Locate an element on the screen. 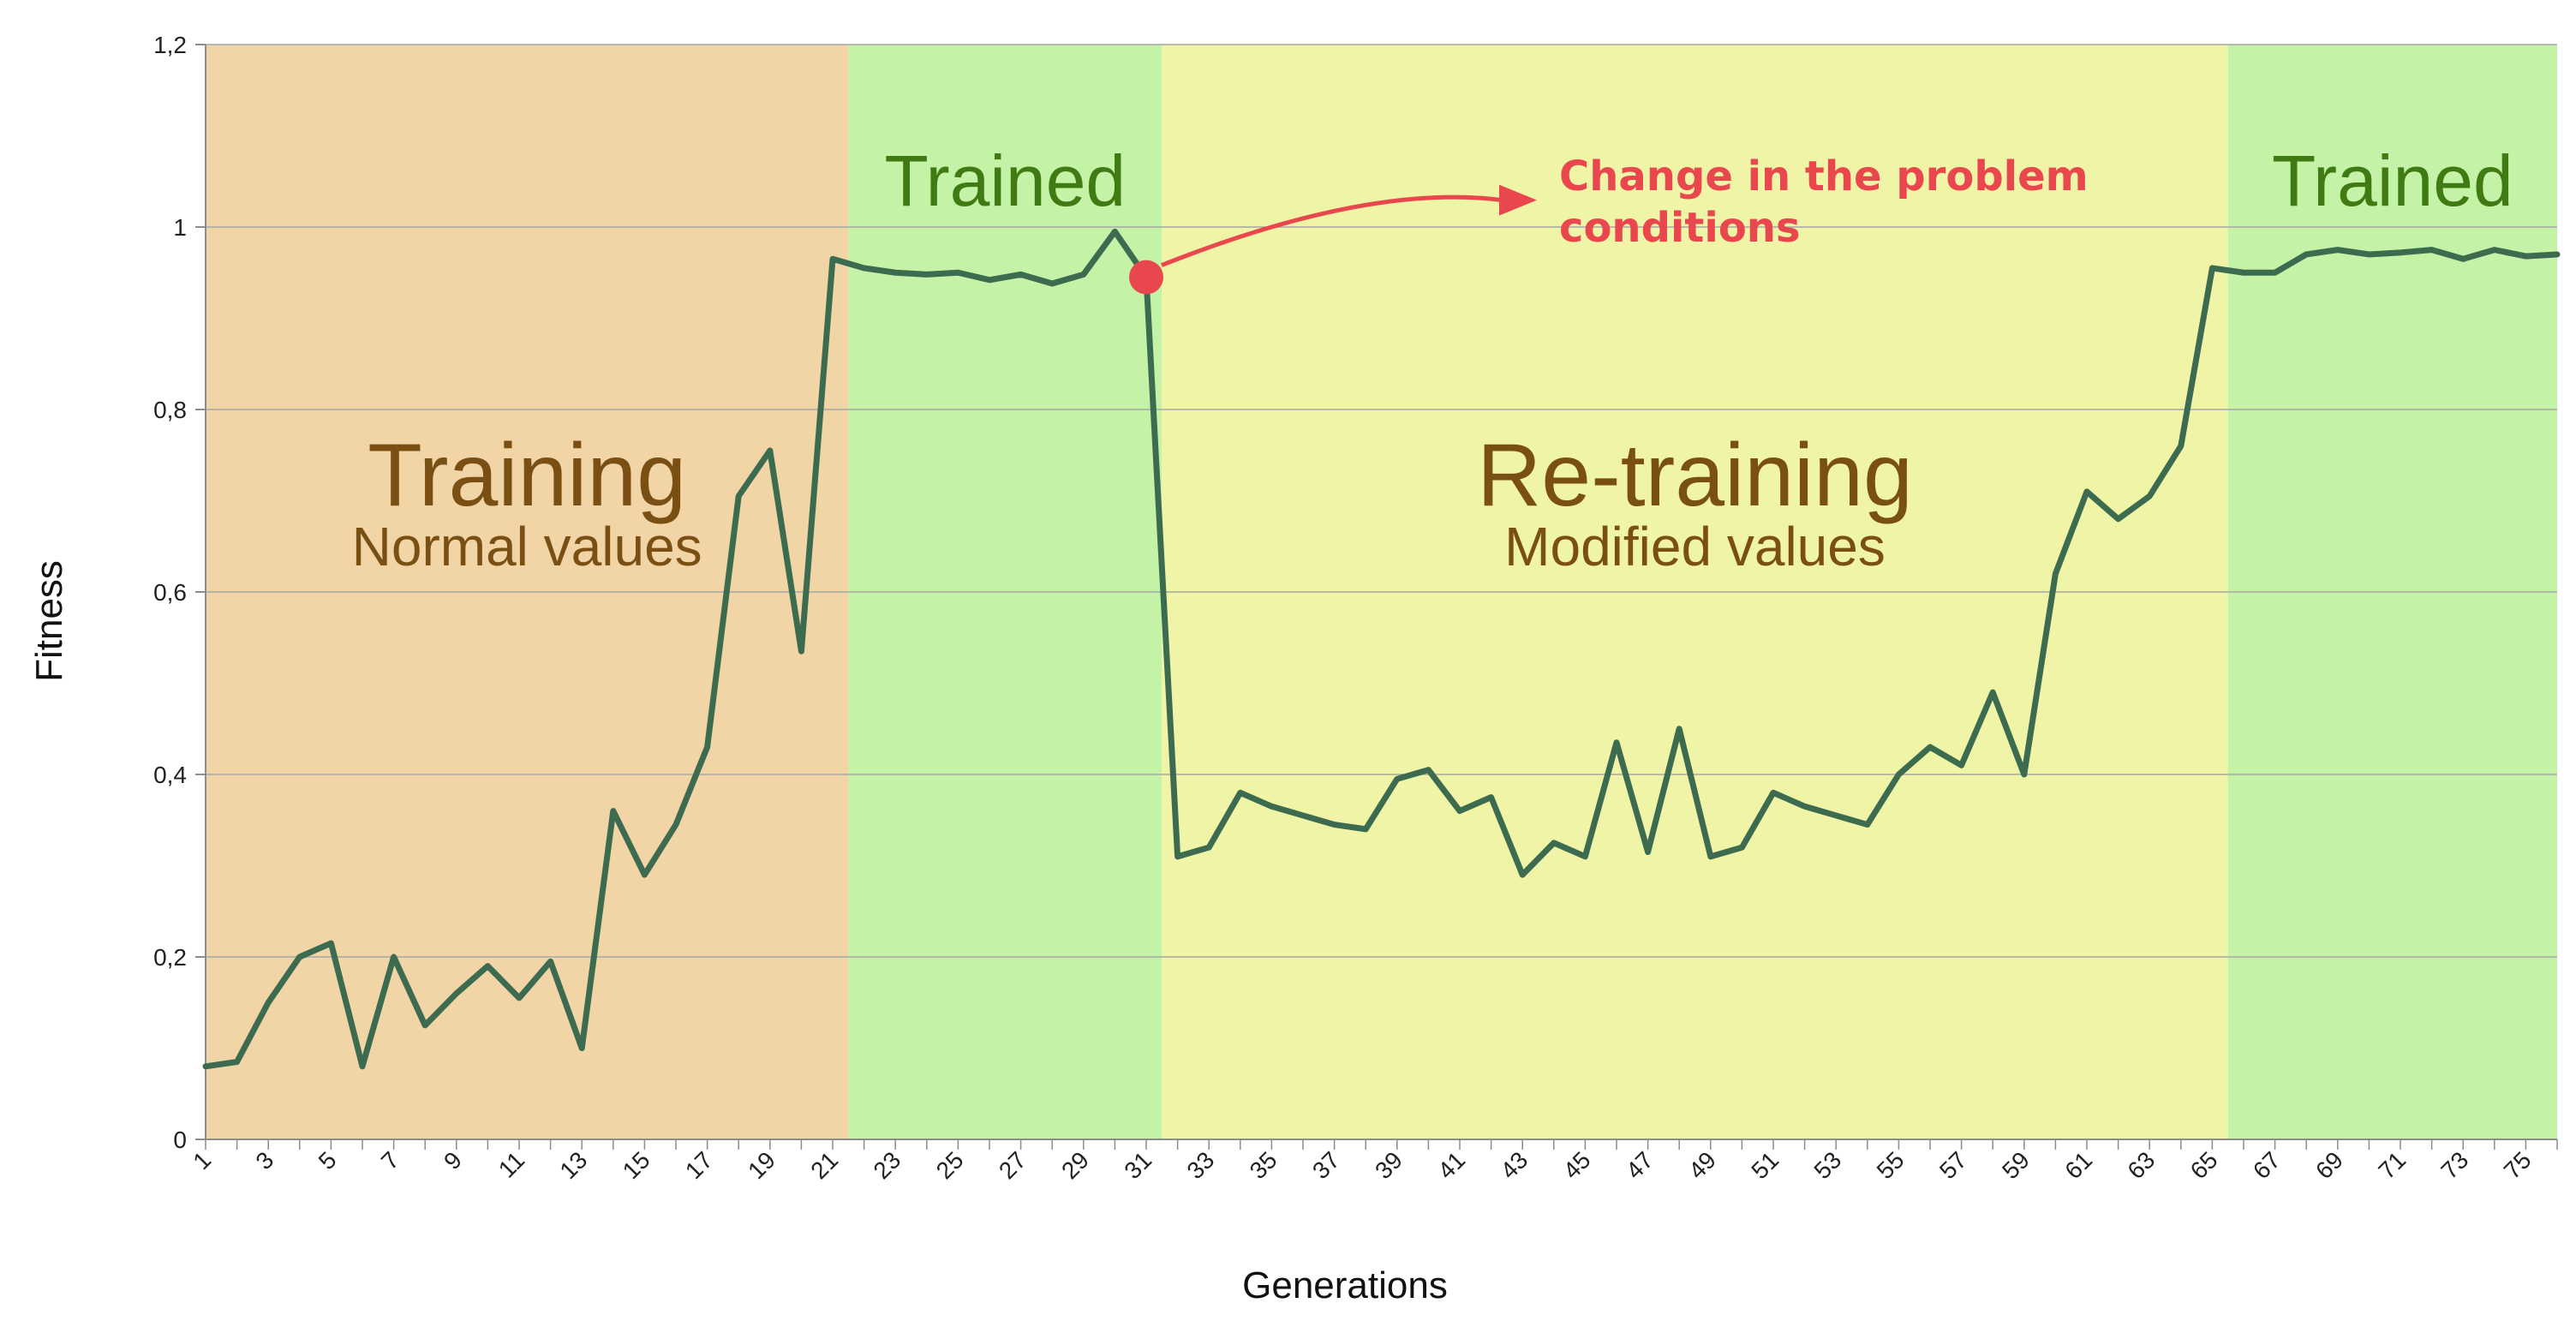 This screenshot has width=2576, height=1333. x-tick-label-24: 49 is located at coordinates (1702, 1165).